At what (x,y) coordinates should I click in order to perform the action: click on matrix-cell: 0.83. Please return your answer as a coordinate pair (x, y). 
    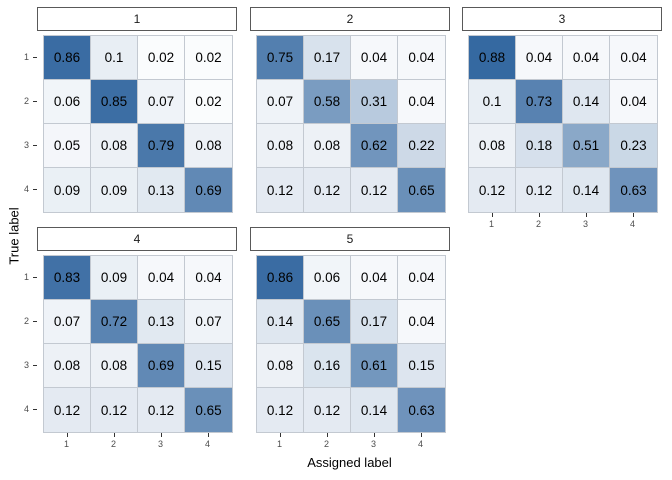
    Looking at the image, I should click on (67, 278).